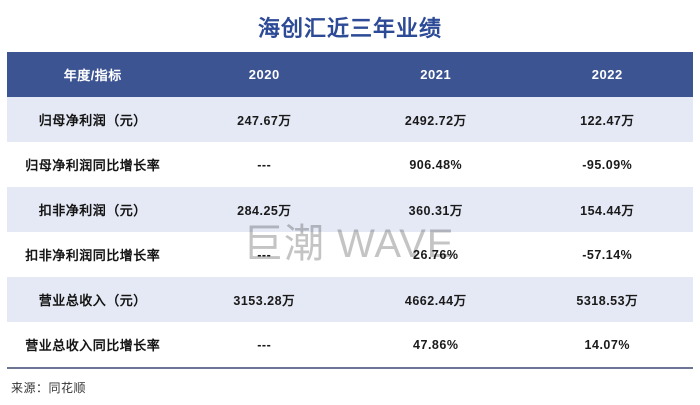 This screenshot has height=405, width=700. I want to click on cell-value: 122.47万, so click(607, 121).